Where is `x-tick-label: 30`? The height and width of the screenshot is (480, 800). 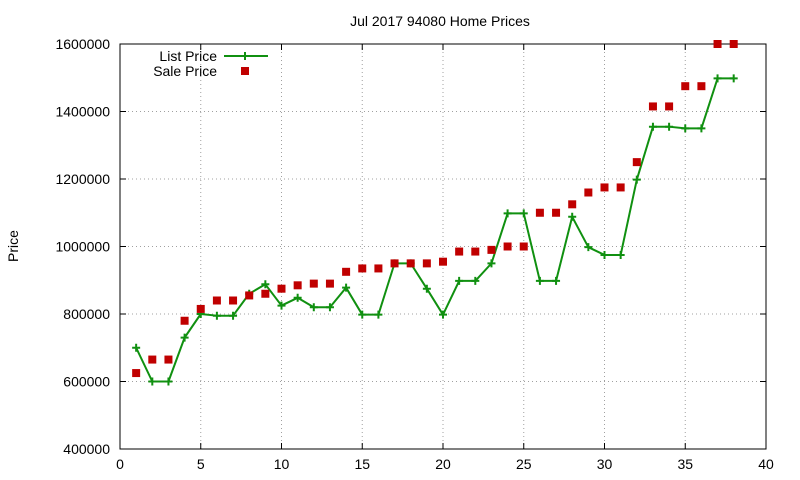 x-tick-label: 30 is located at coordinates (605, 464).